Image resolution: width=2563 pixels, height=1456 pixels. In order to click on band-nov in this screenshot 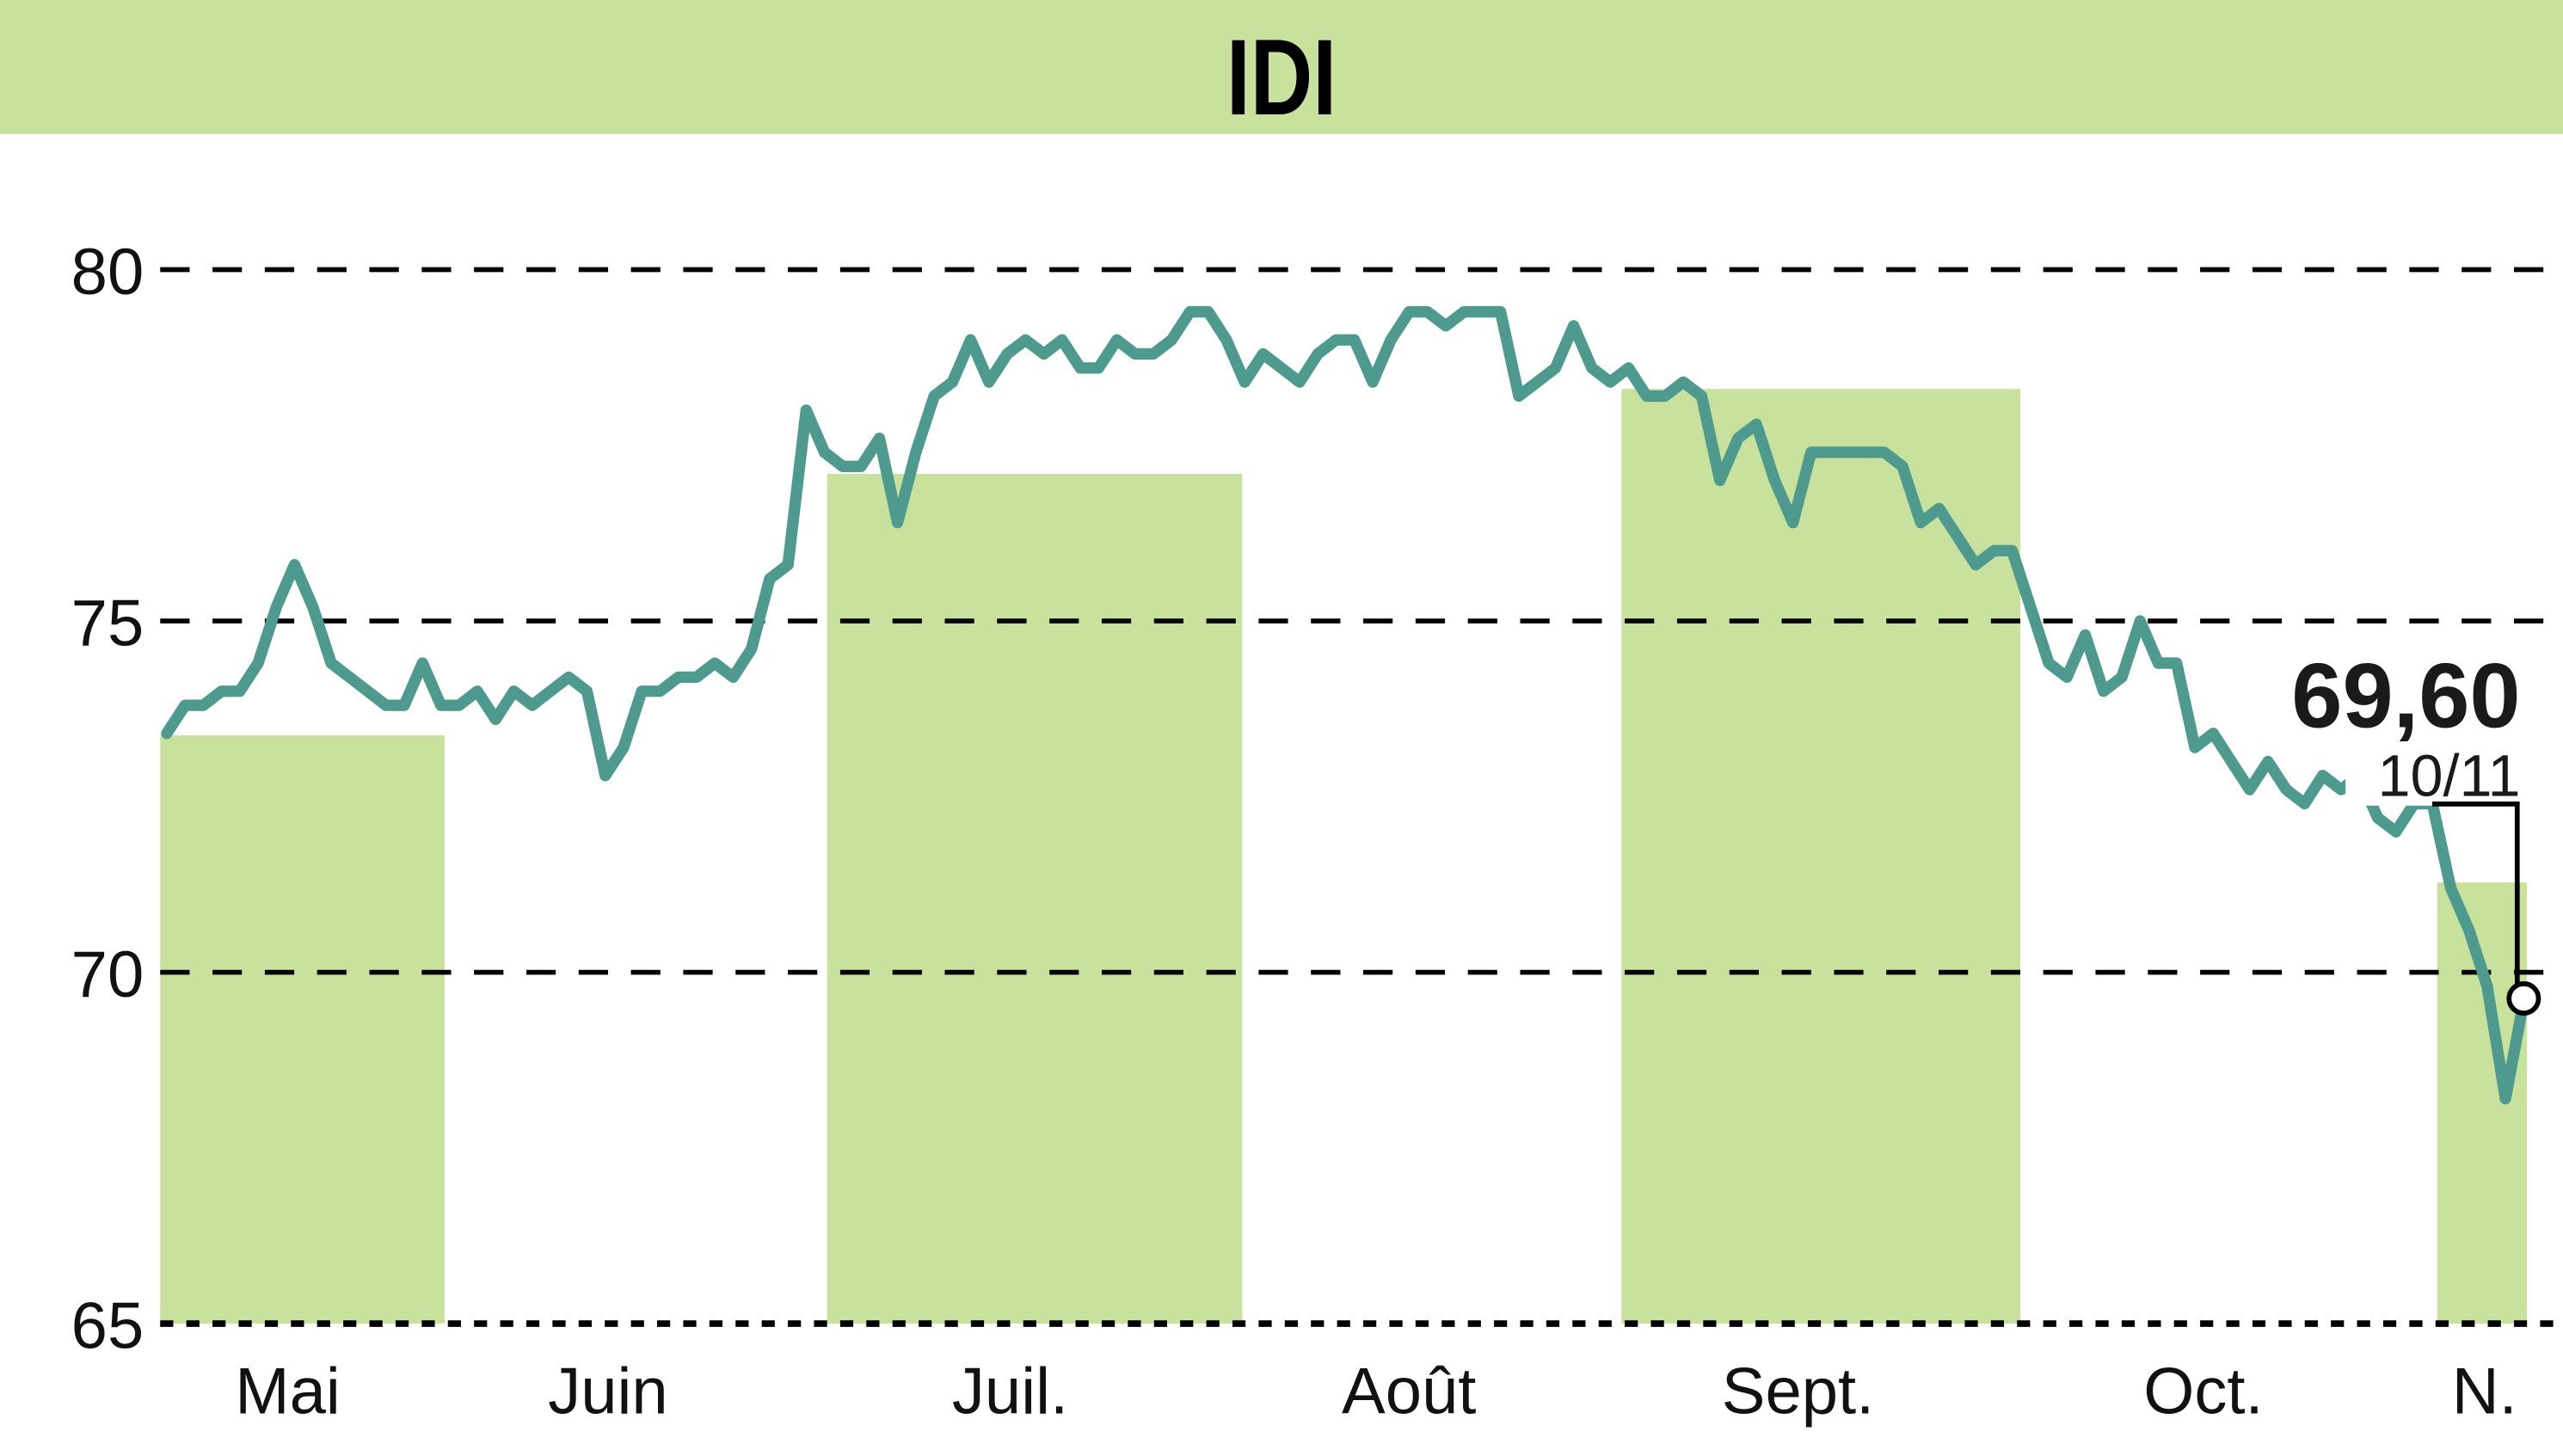, I will do `click(2482, 1103)`.